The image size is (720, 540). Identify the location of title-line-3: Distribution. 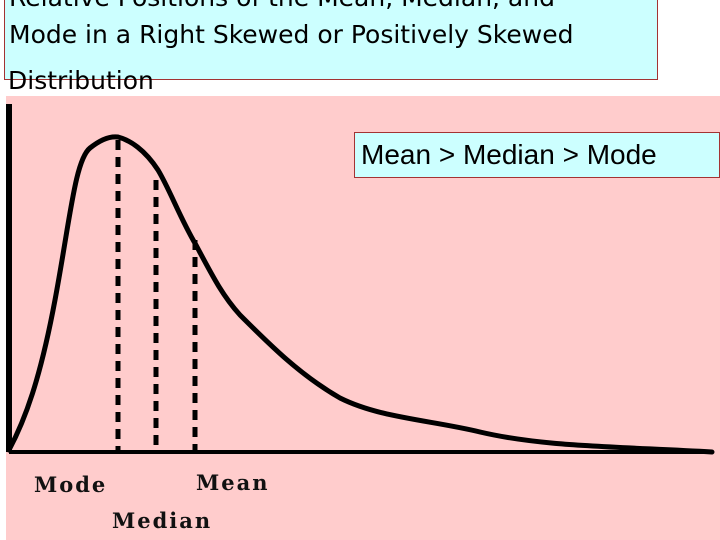
(81, 80).